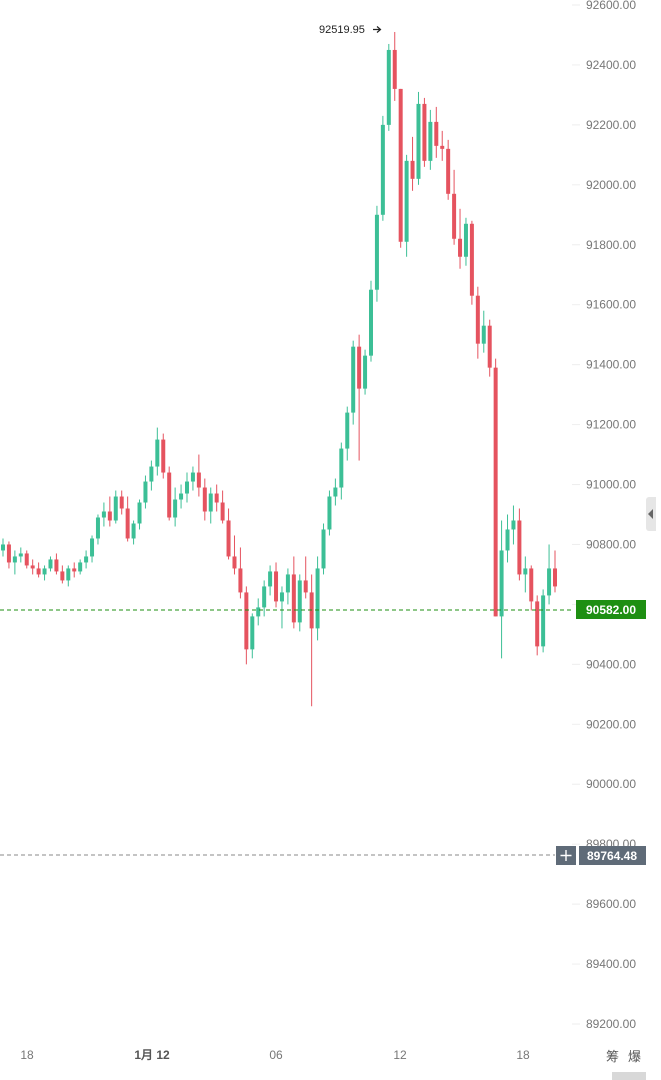 Image resolution: width=661 pixels, height=1080 pixels. What do you see at coordinates (566, 855) in the screenshot?
I see `plus-icon` at bounding box center [566, 855].